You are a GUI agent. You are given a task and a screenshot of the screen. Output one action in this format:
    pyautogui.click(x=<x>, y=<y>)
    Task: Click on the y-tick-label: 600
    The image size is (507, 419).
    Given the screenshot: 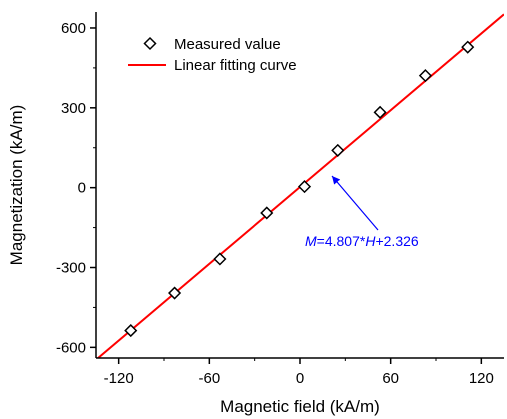 What is the action you would take?
    pyautogui.click(x=73, y=28)
    